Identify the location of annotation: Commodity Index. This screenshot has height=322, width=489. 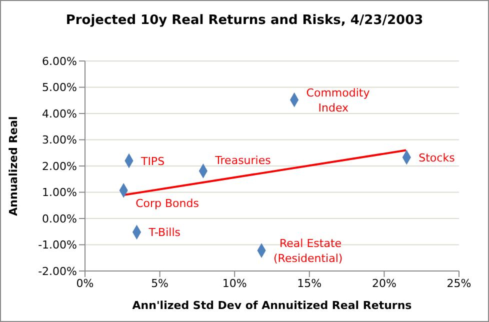
(338, 100).